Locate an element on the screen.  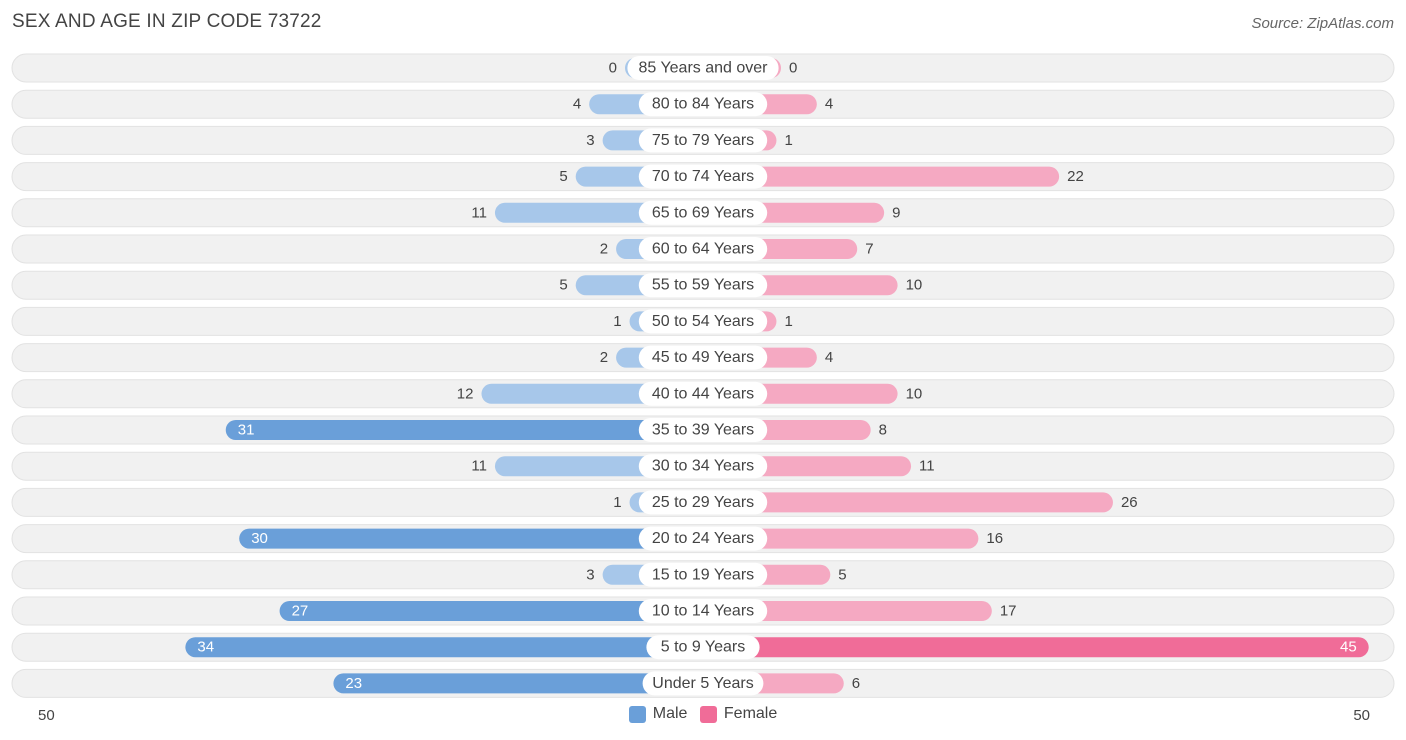
category-label: 80 to 84 Years is located at coordinates (703, 104).